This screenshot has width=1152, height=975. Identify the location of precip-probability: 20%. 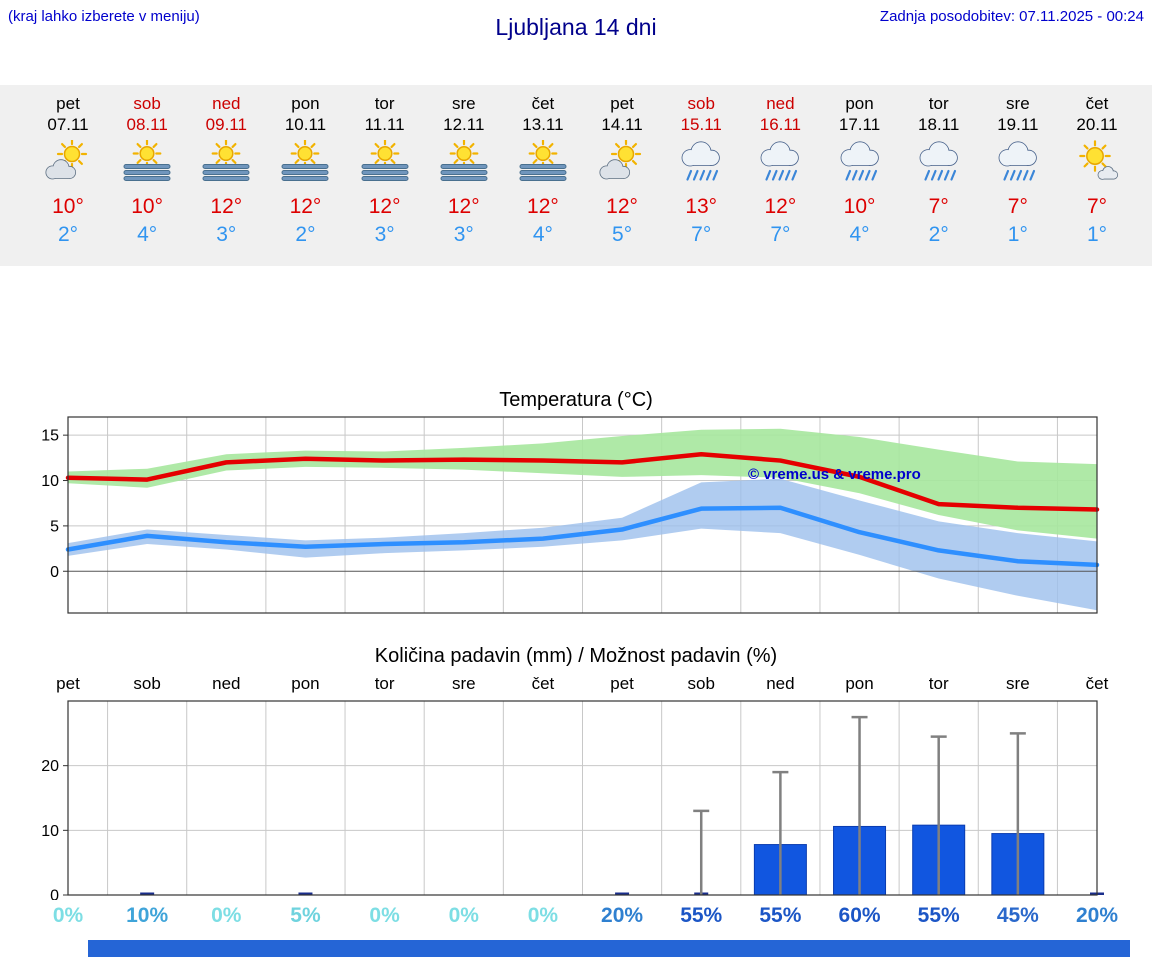
(622, 915).